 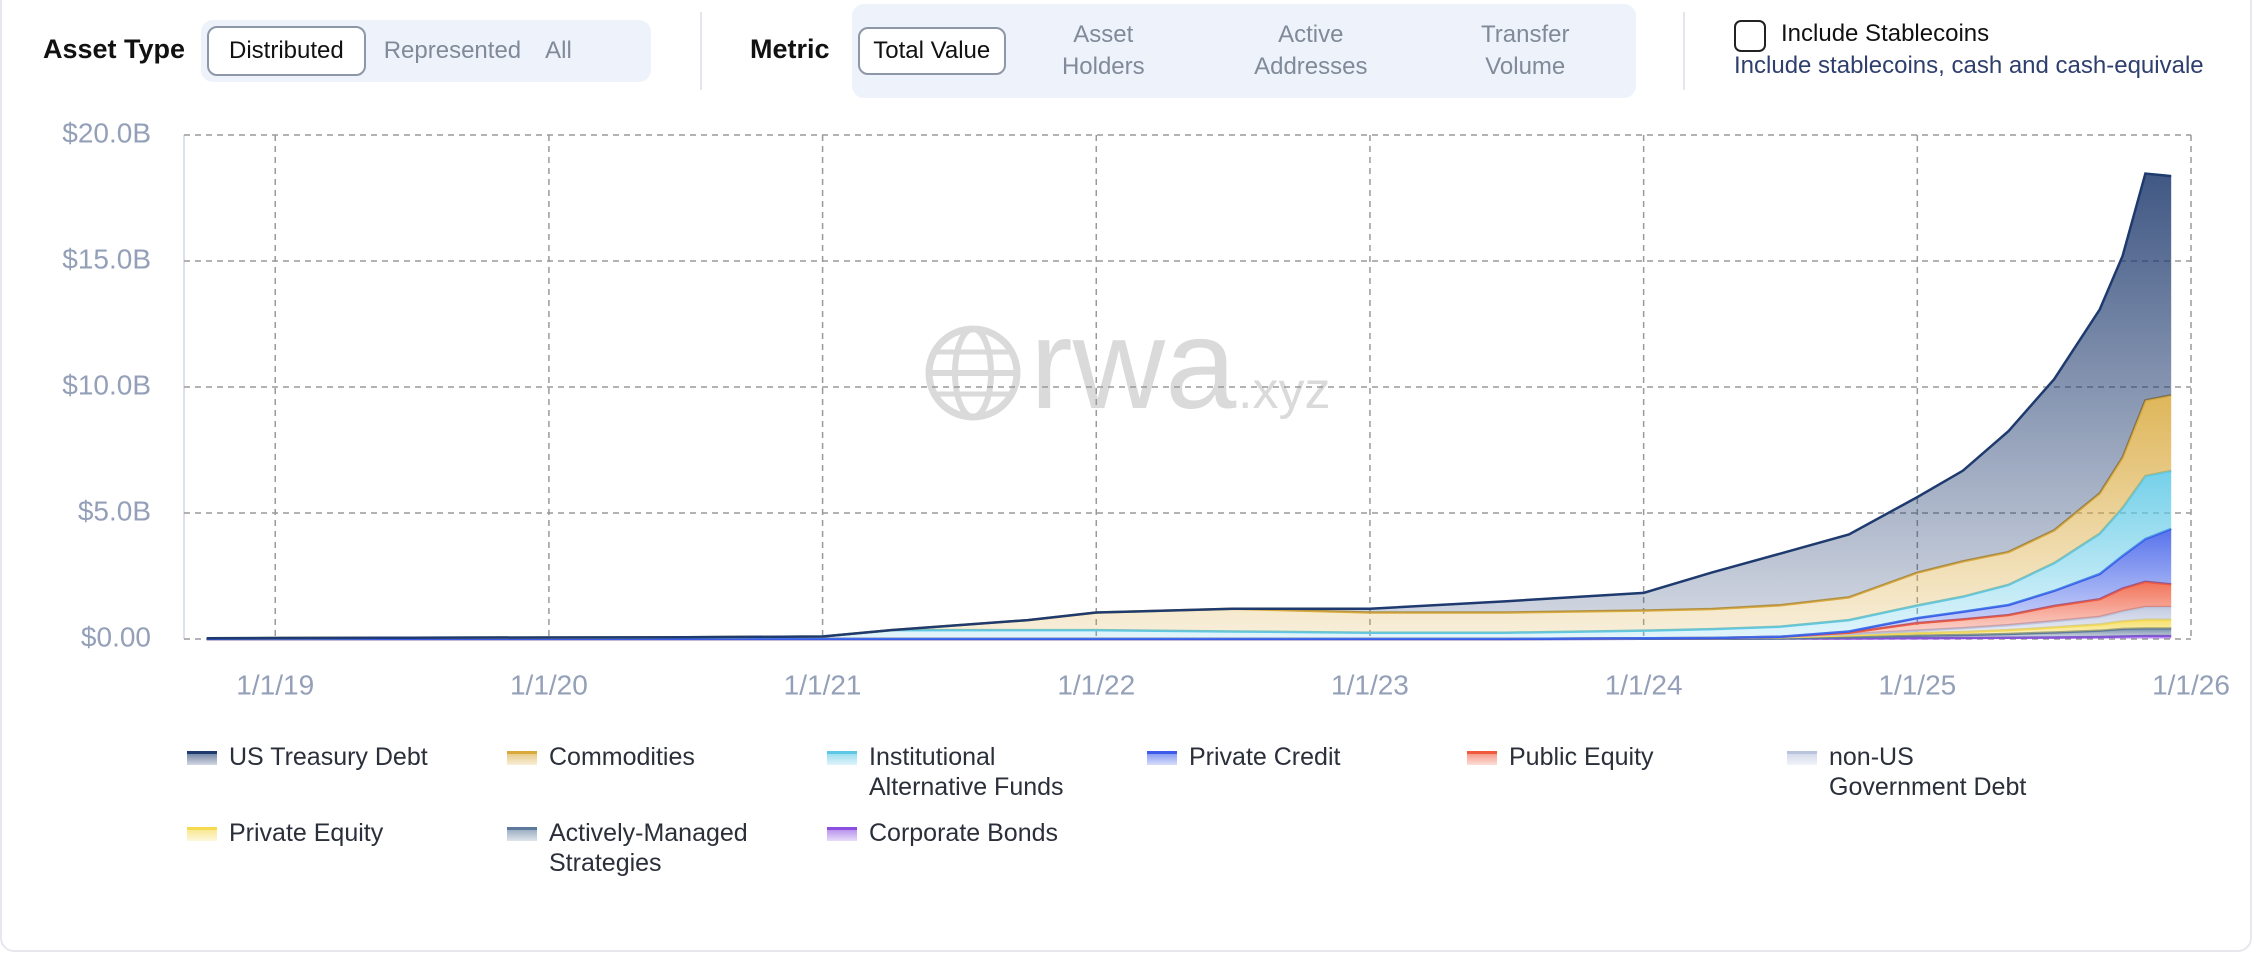 What do you see at coordinates (1885, 33) in the screenshot?
I see `checkbox-label: Include Stablecoins` at bounding box center [1885, 33].